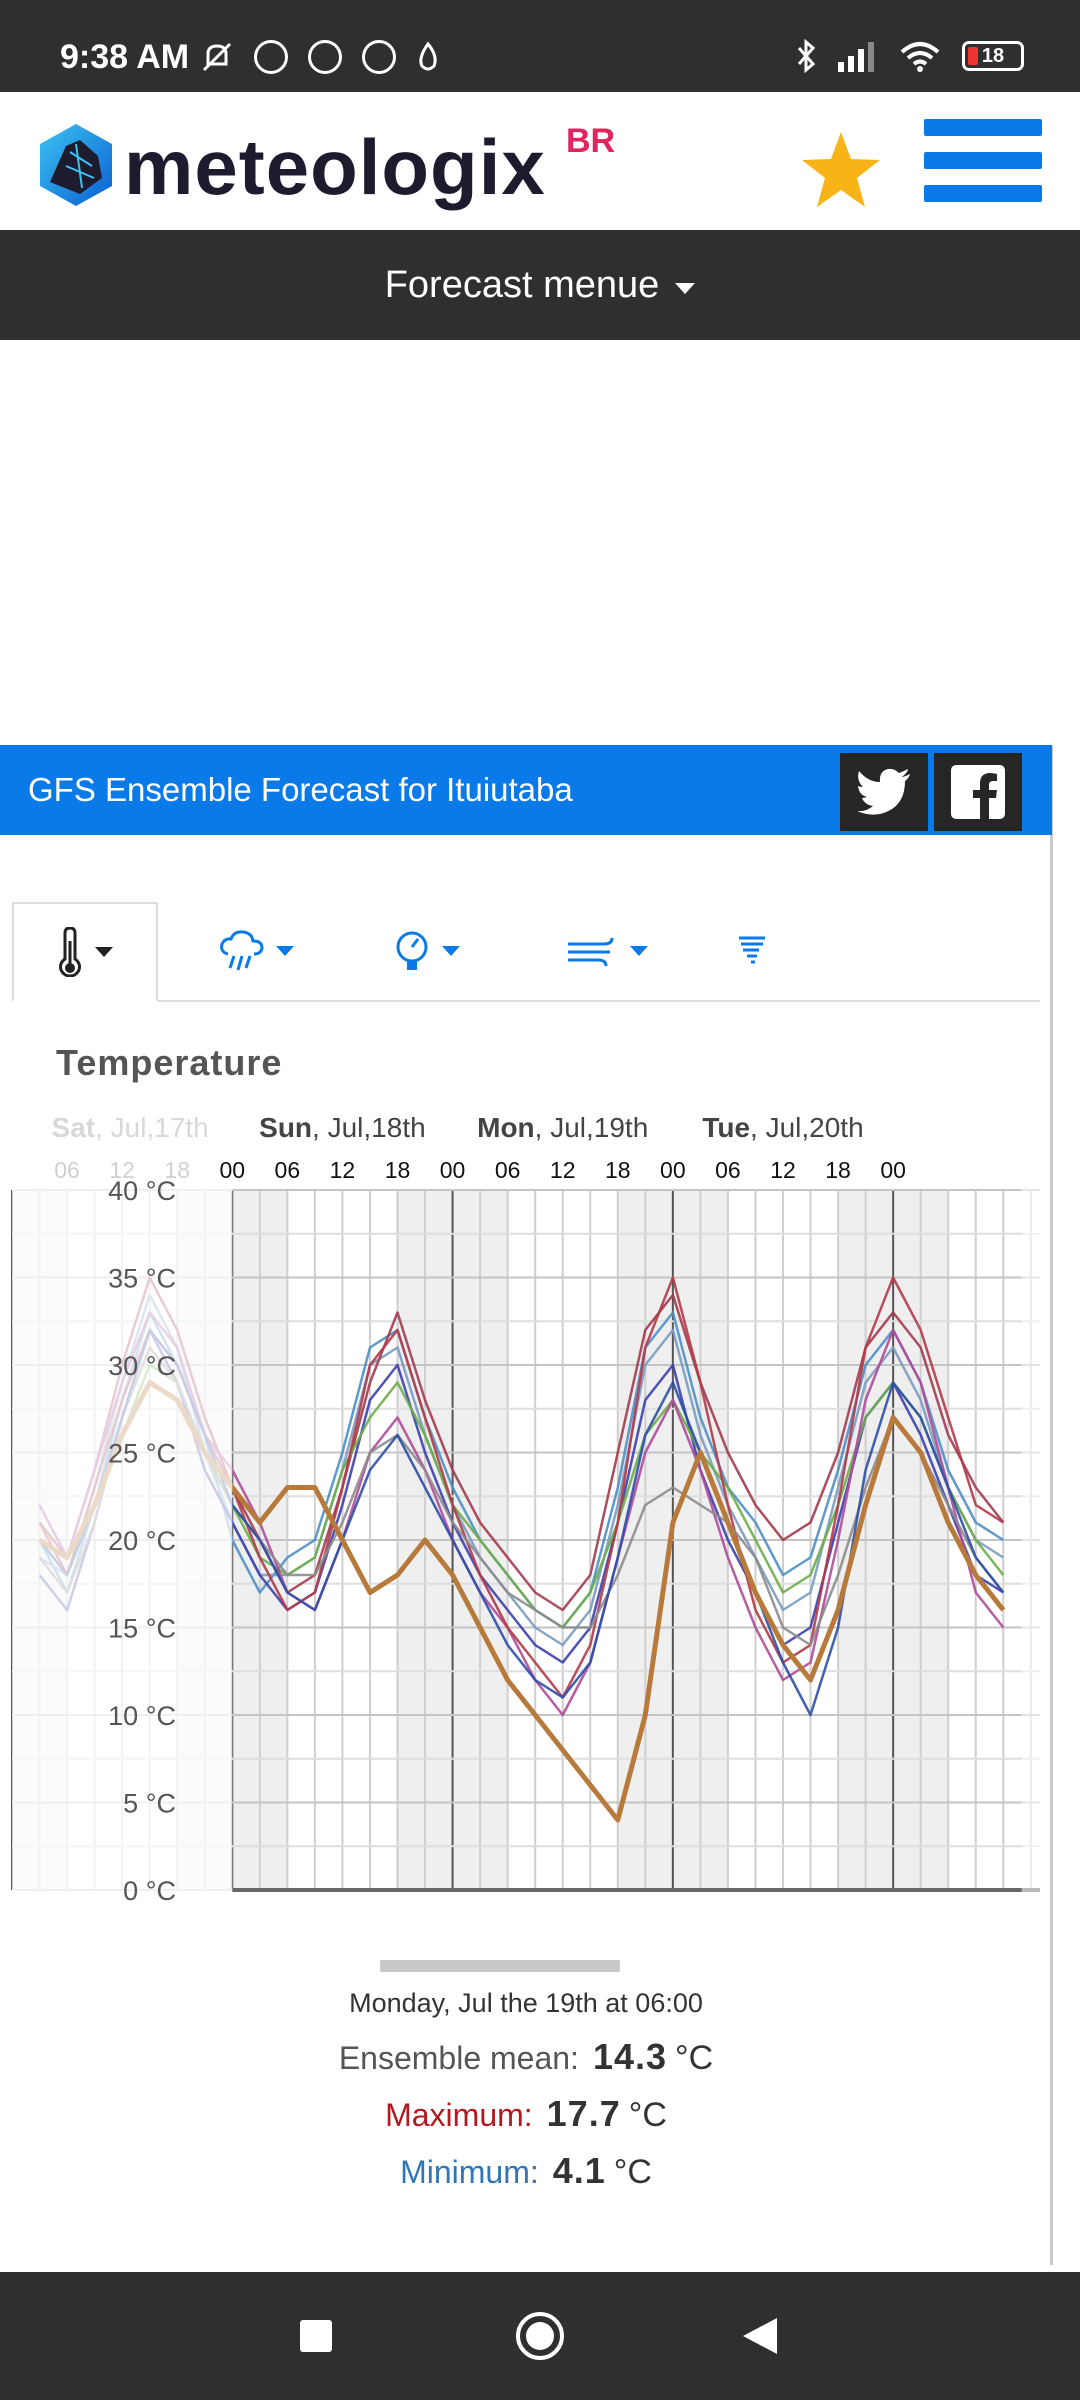  Describe the element at coordinates (592, 1127) in the screenshot. I see `day-label-date: , Jul,19th` at that location.